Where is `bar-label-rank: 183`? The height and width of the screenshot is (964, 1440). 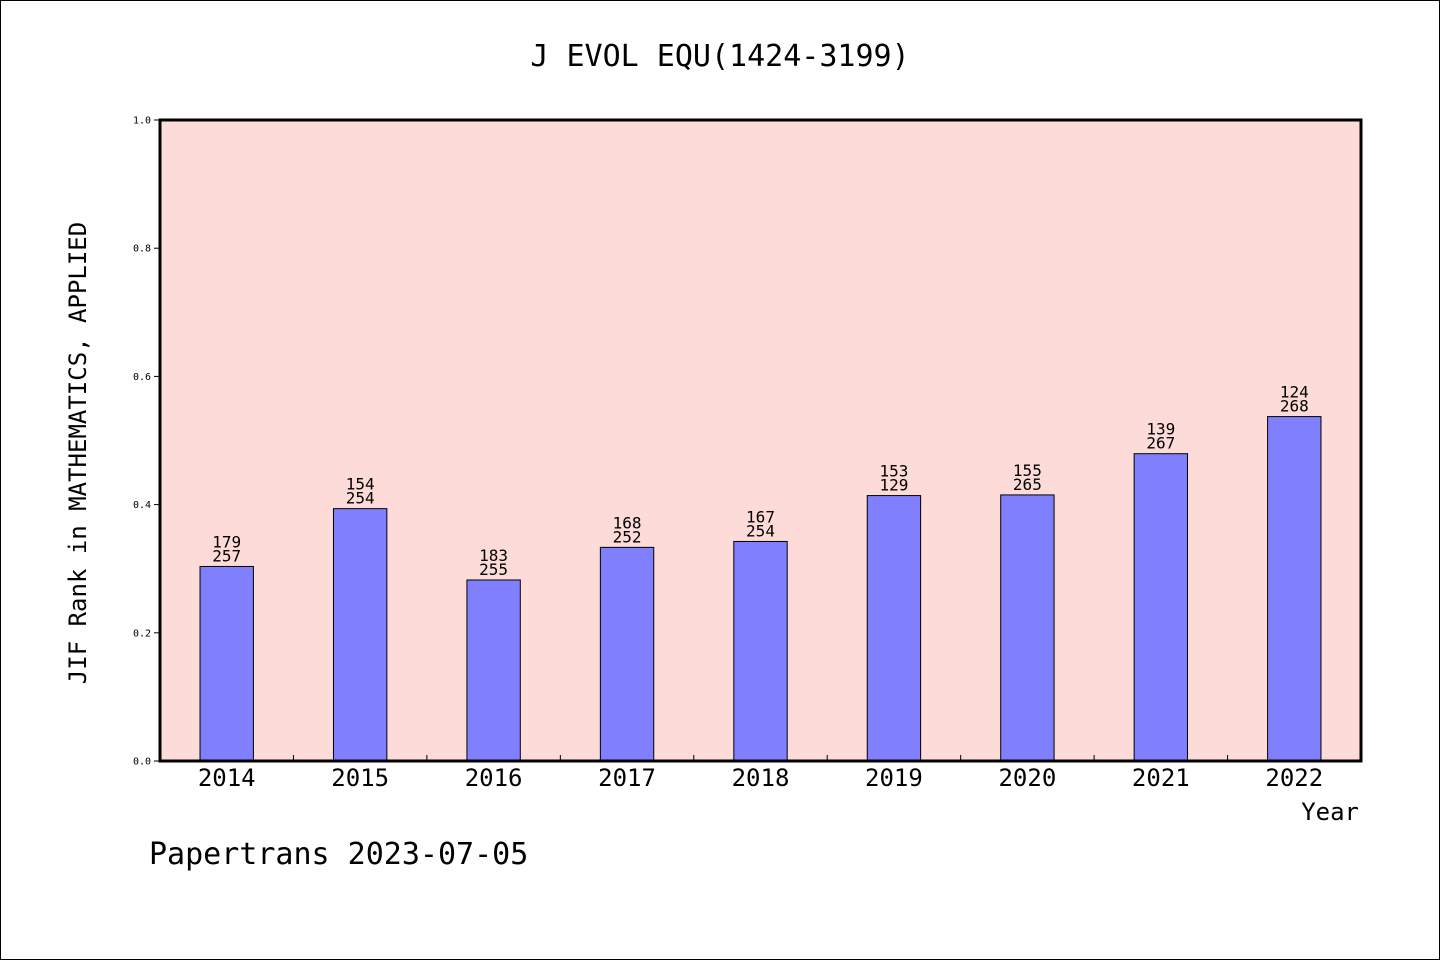 bar-label-rank: 183 is located at coordinates (493, 555).